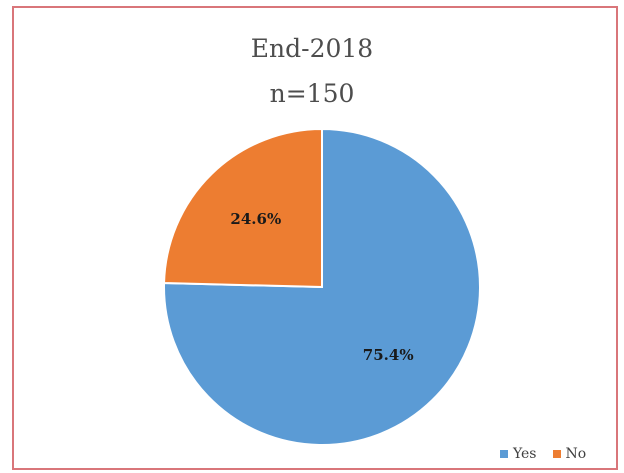  Describe the element at coordinates (243, 208) in the screenshot. I see `pie-slice-no` at that location.